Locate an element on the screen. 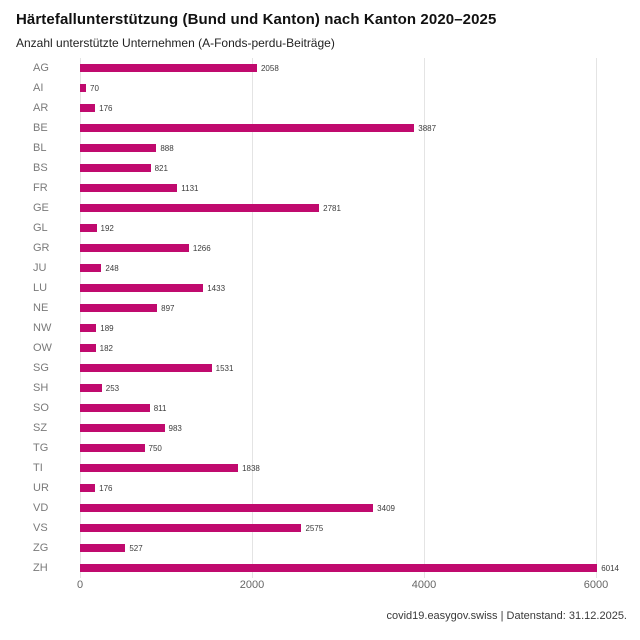 This screenshot has height=640, width=640. bar-row: TI 1838 is located at coordinates (320, 468).